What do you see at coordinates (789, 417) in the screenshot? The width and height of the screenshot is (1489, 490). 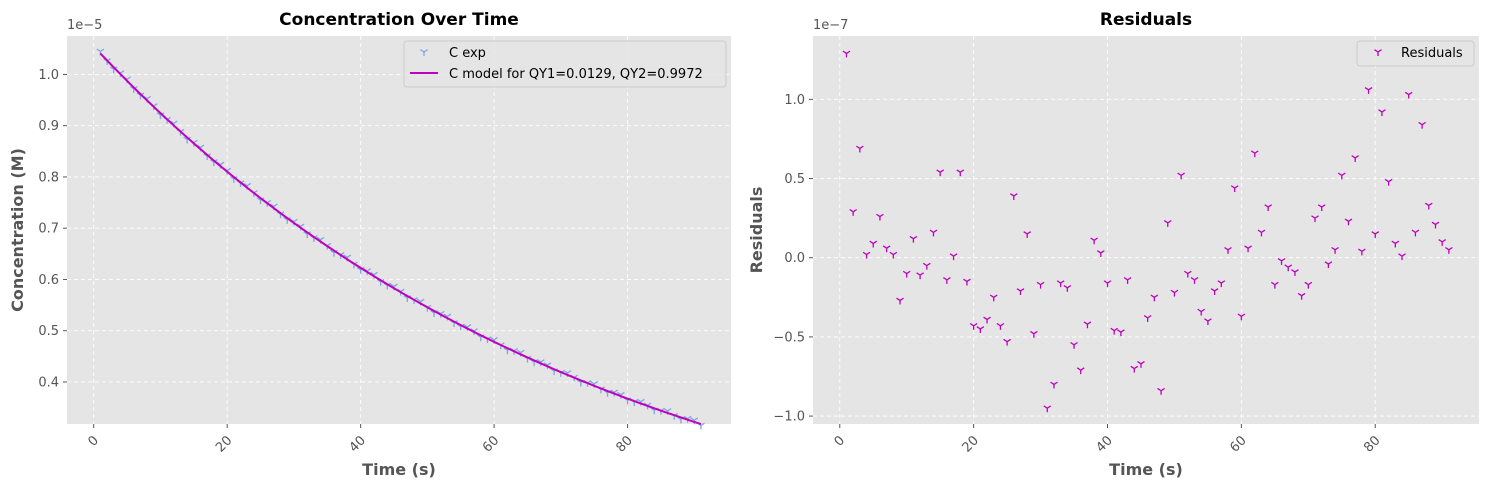 I see `y-tick-label: −1.0` at bounding box center [789, 417].